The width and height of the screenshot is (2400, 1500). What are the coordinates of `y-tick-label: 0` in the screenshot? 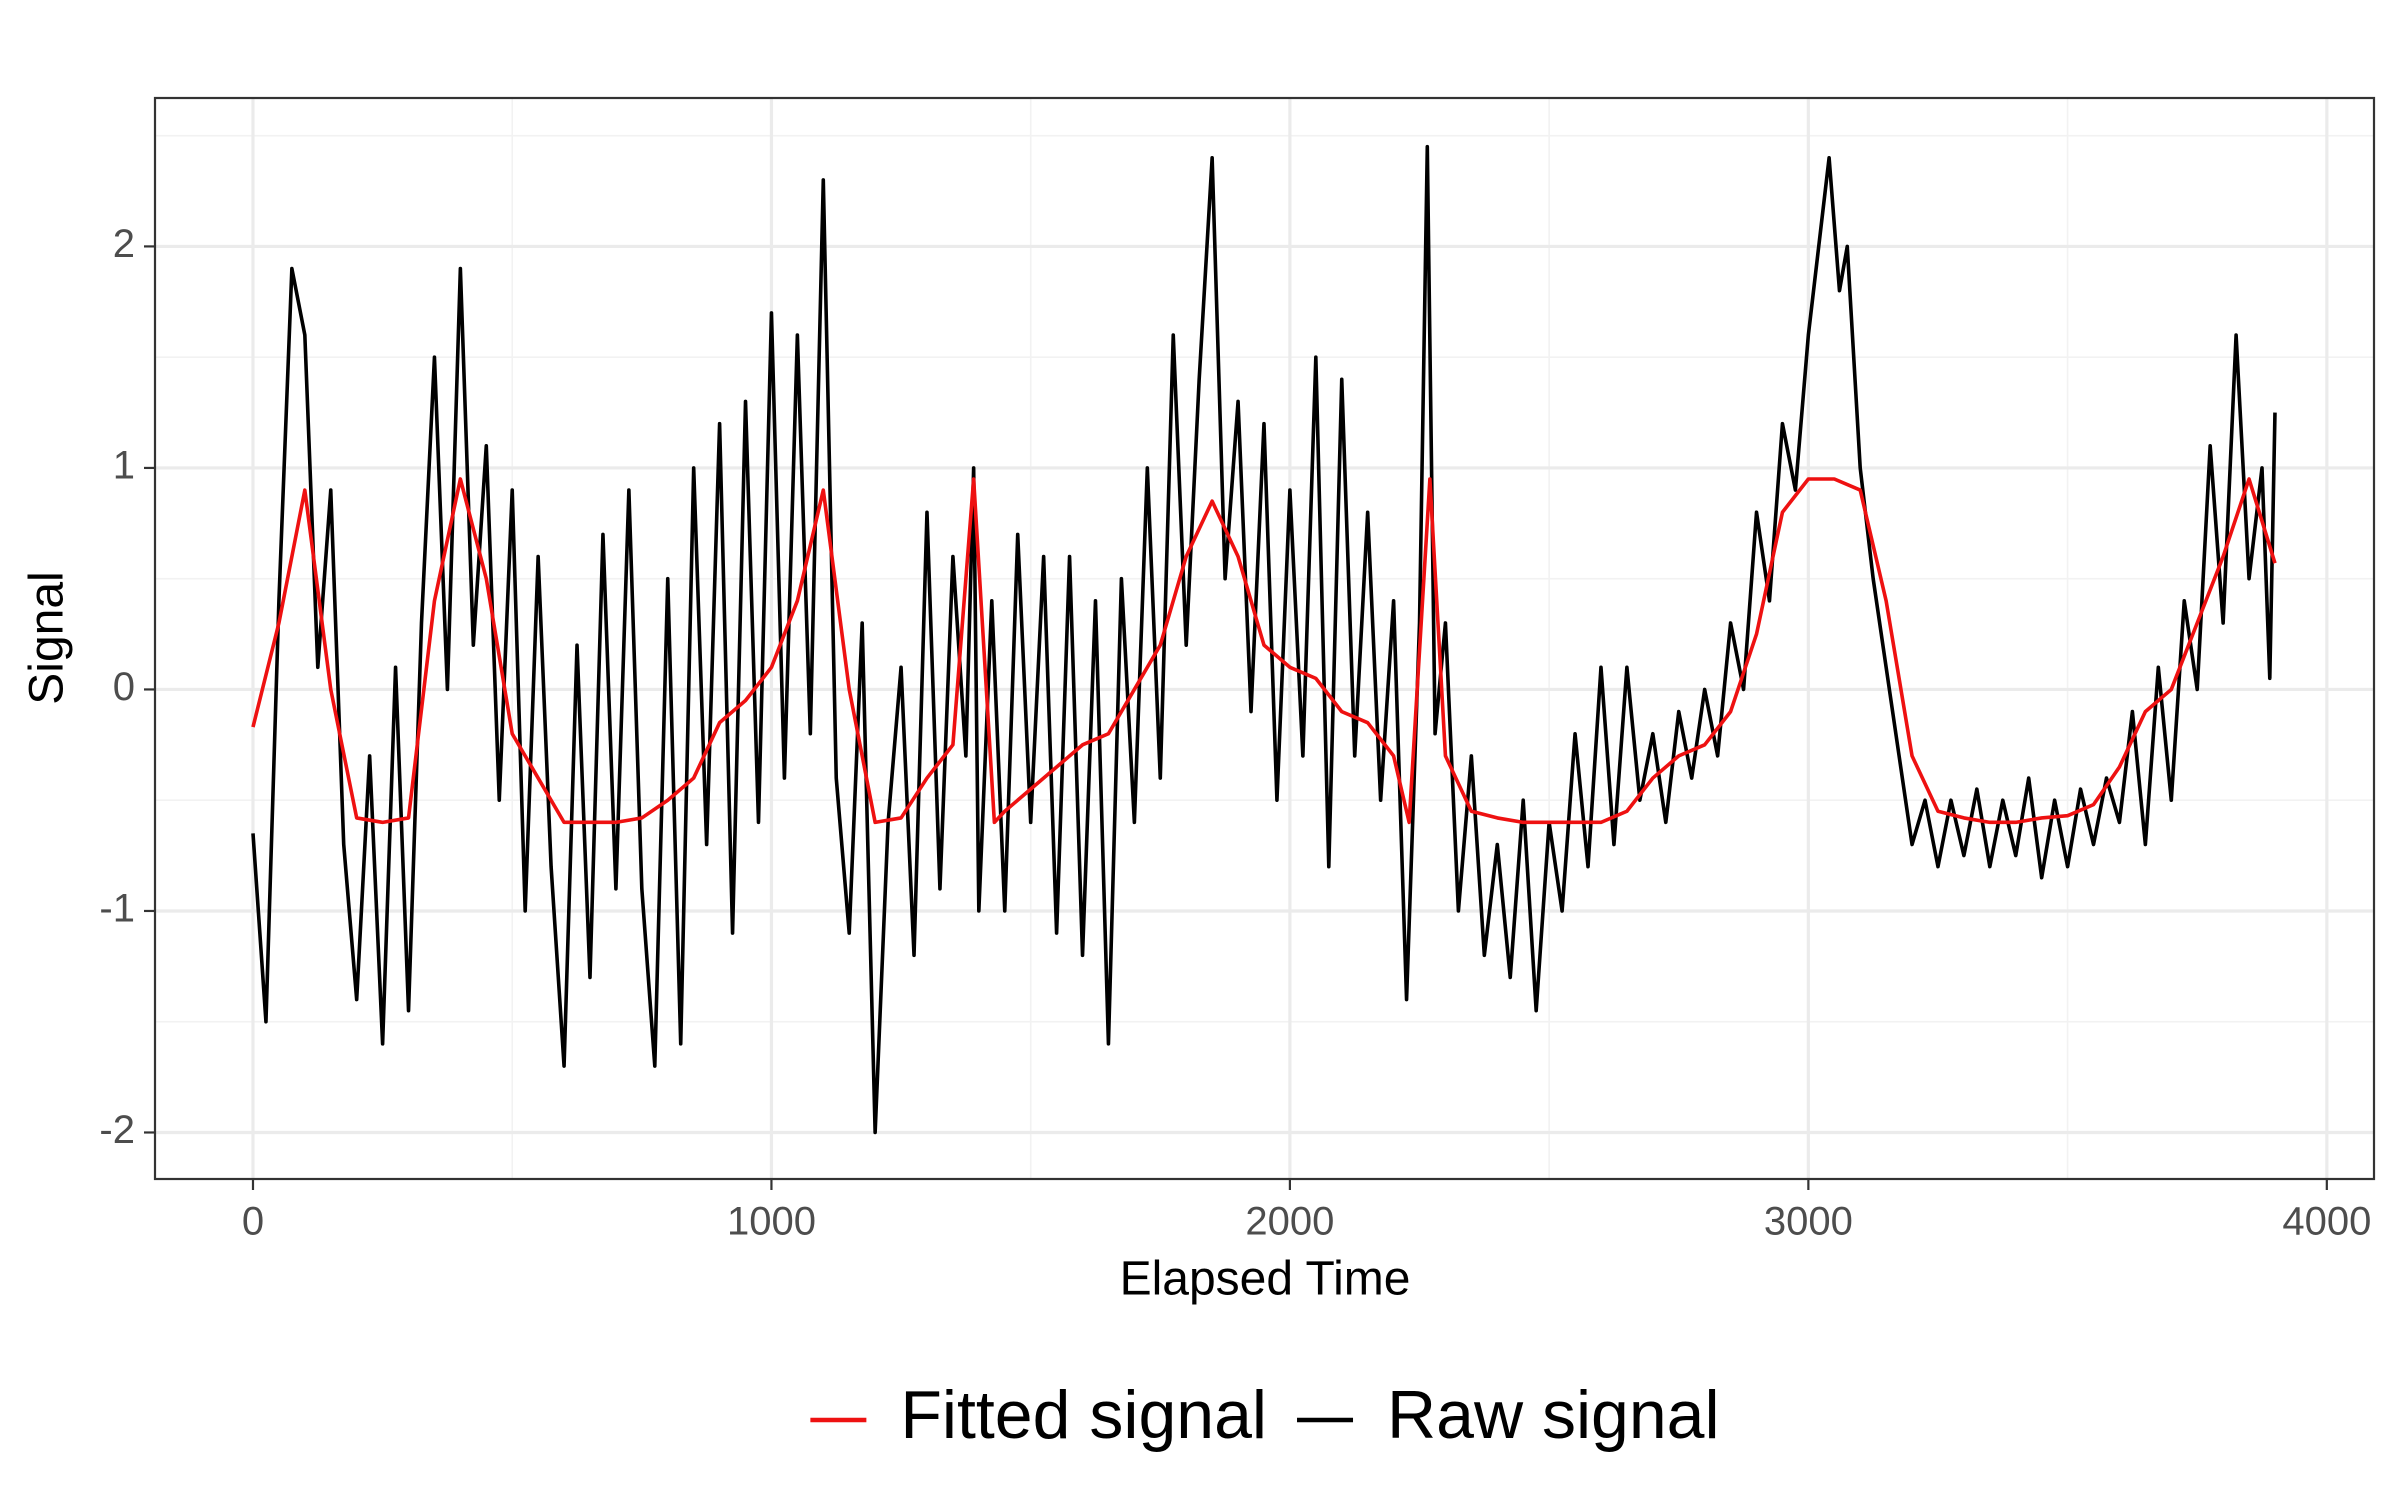 It's located at (124, 687).